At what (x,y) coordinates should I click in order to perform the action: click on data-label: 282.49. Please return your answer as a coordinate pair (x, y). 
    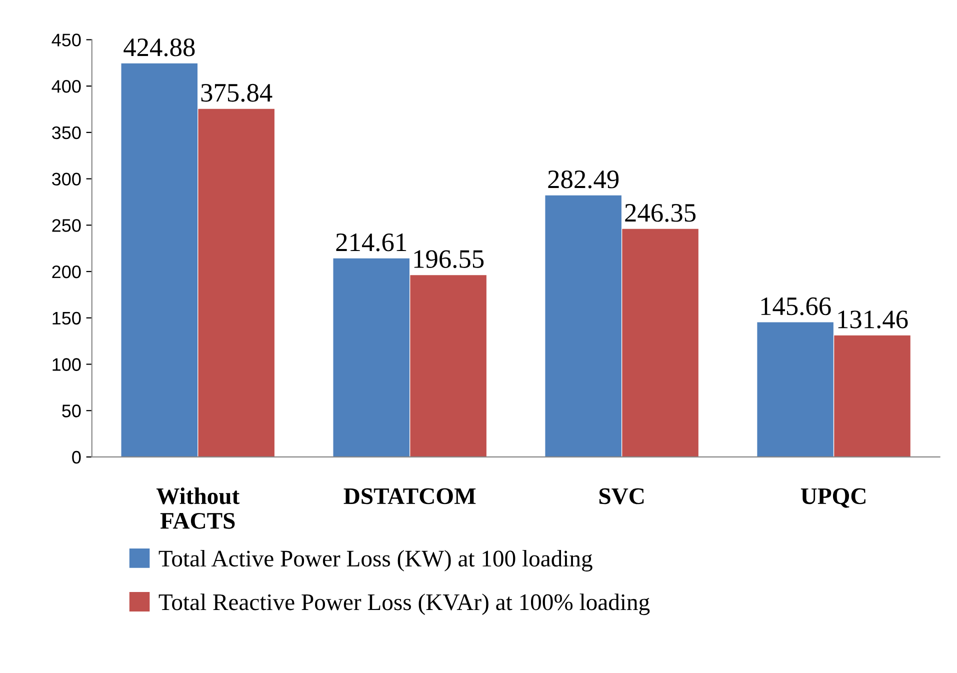
    Looking at the image, I should click on (583, 179).